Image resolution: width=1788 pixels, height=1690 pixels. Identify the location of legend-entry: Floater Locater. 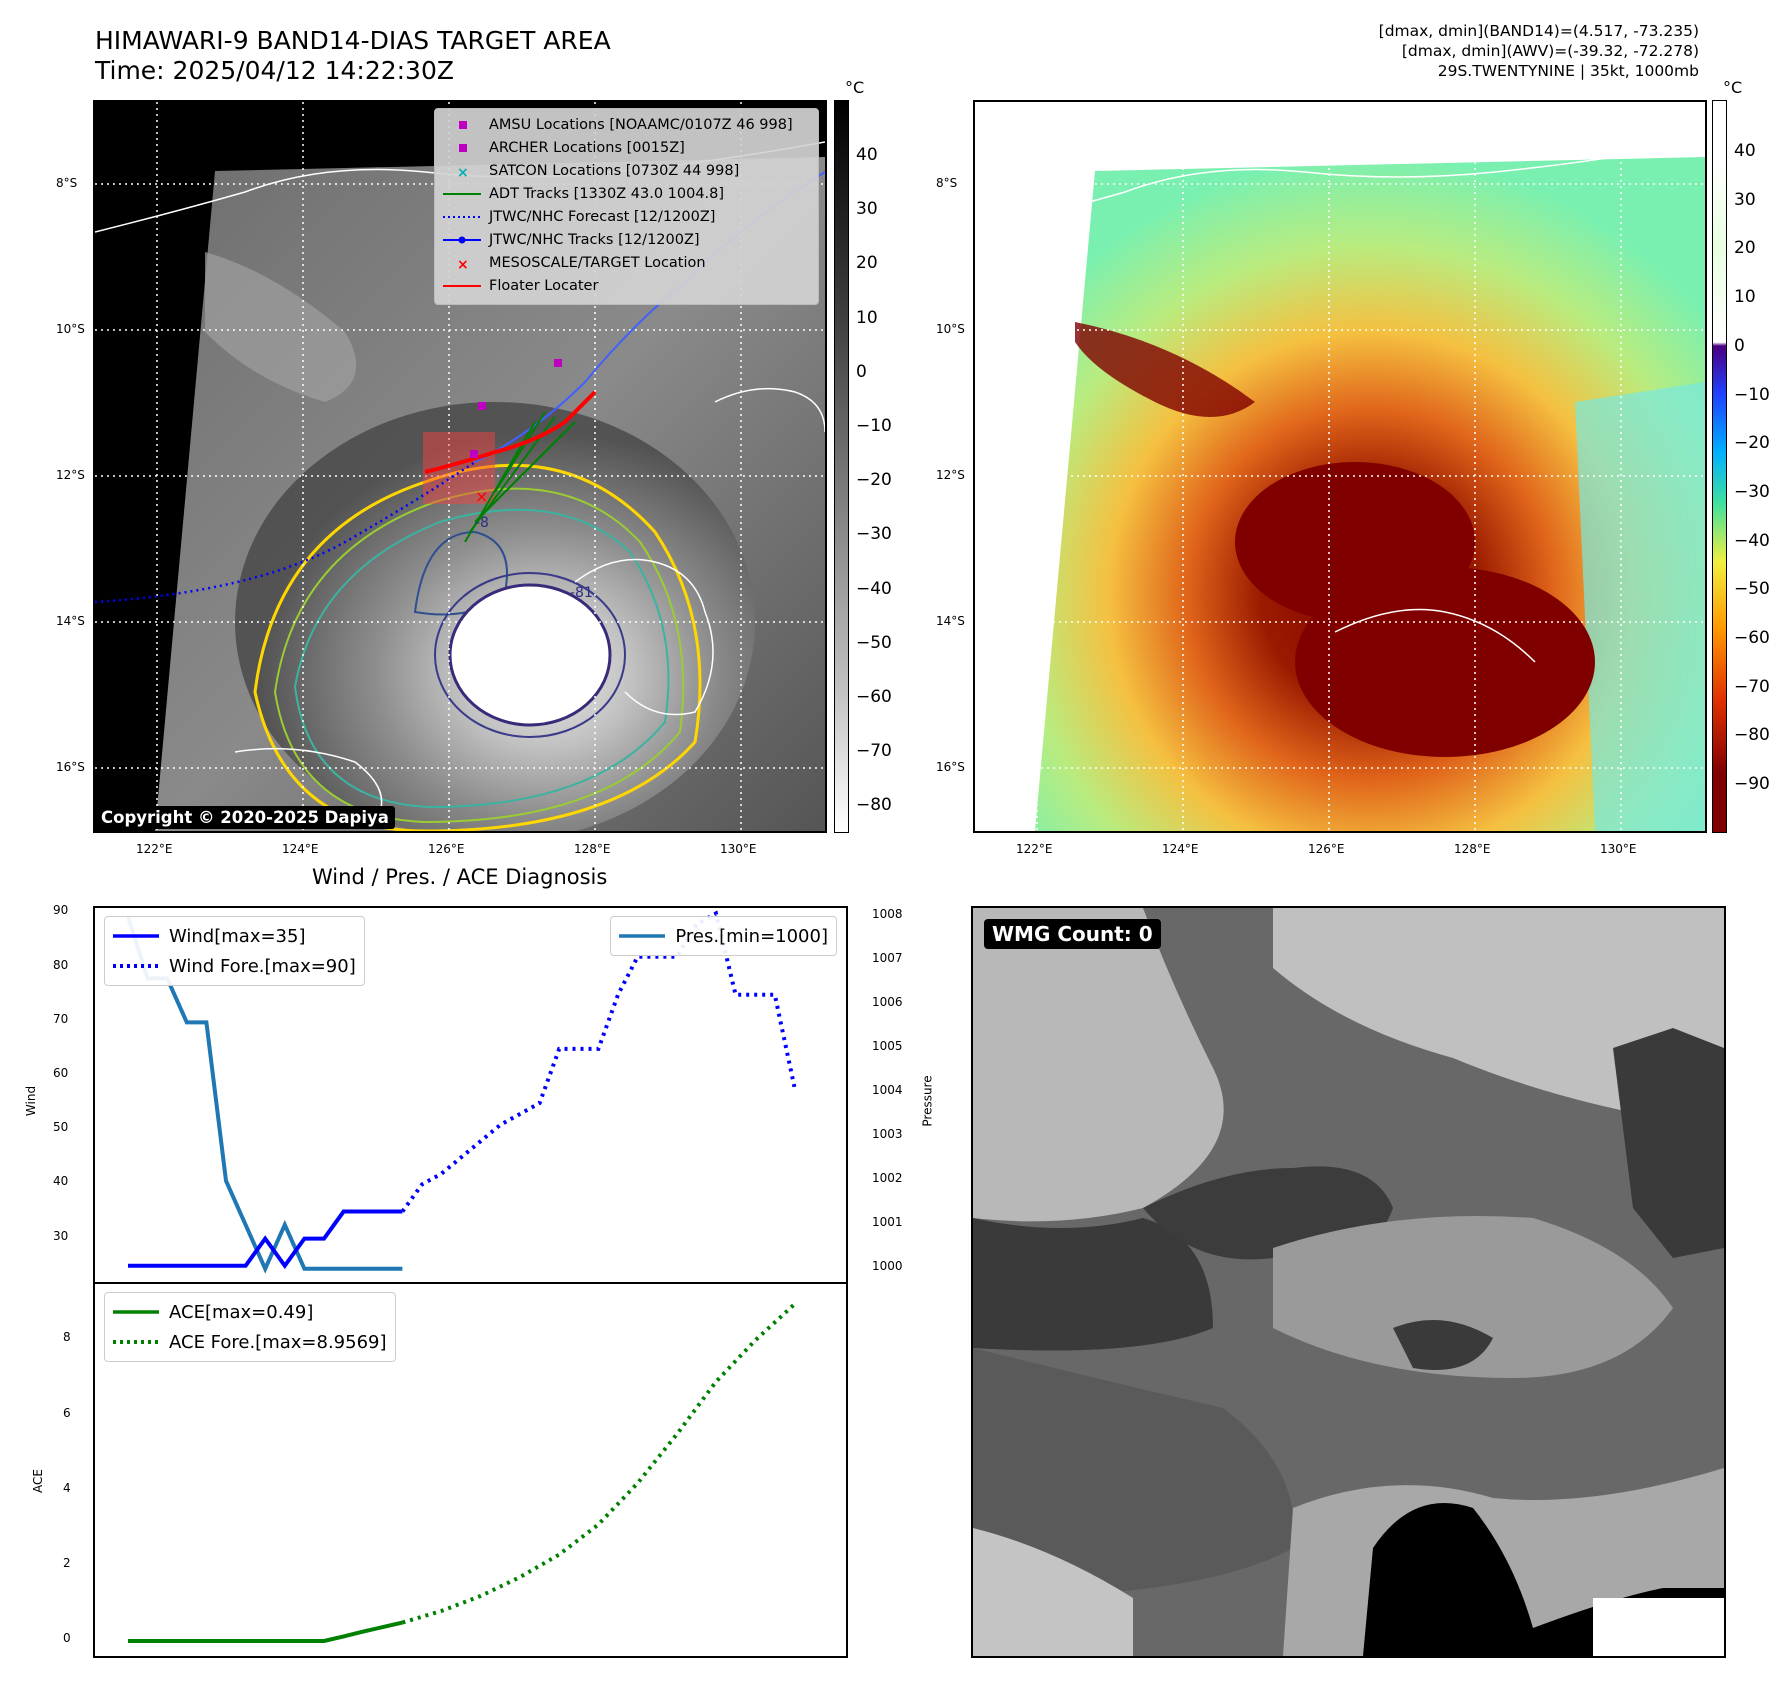
(626, 285).